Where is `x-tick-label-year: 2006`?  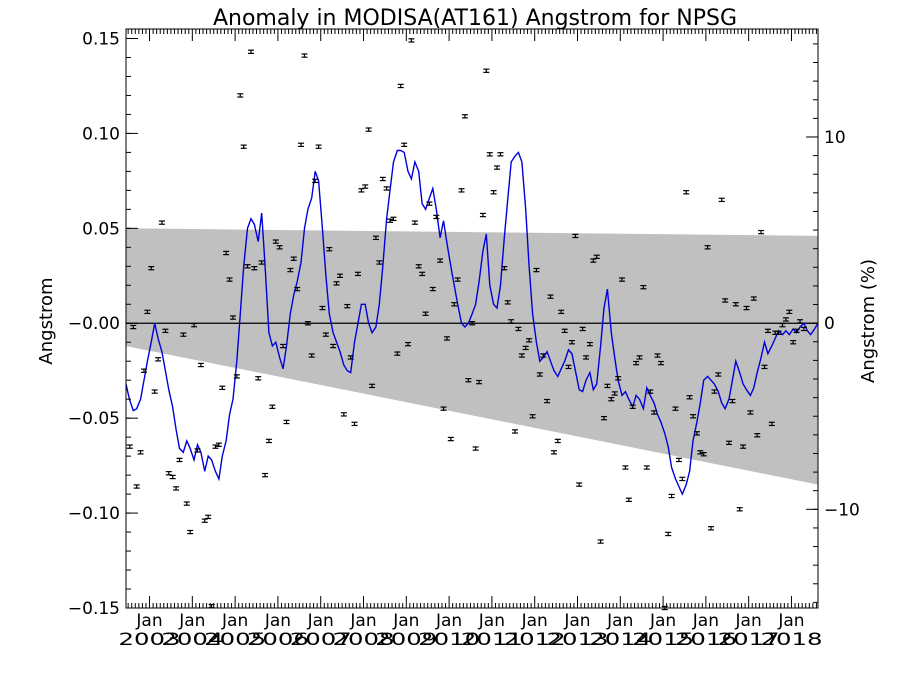
x-tick-label-year: 2006 is located at coordinates (278, 640).